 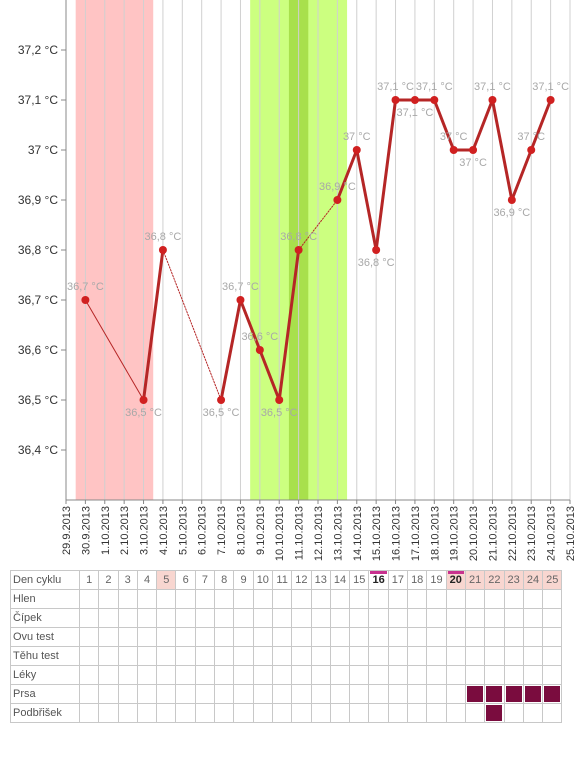 What do you see at coordinates (286, 637) in the screenshot?
I see `symptom-row: Ovu test` at bounding box center [286, 637].